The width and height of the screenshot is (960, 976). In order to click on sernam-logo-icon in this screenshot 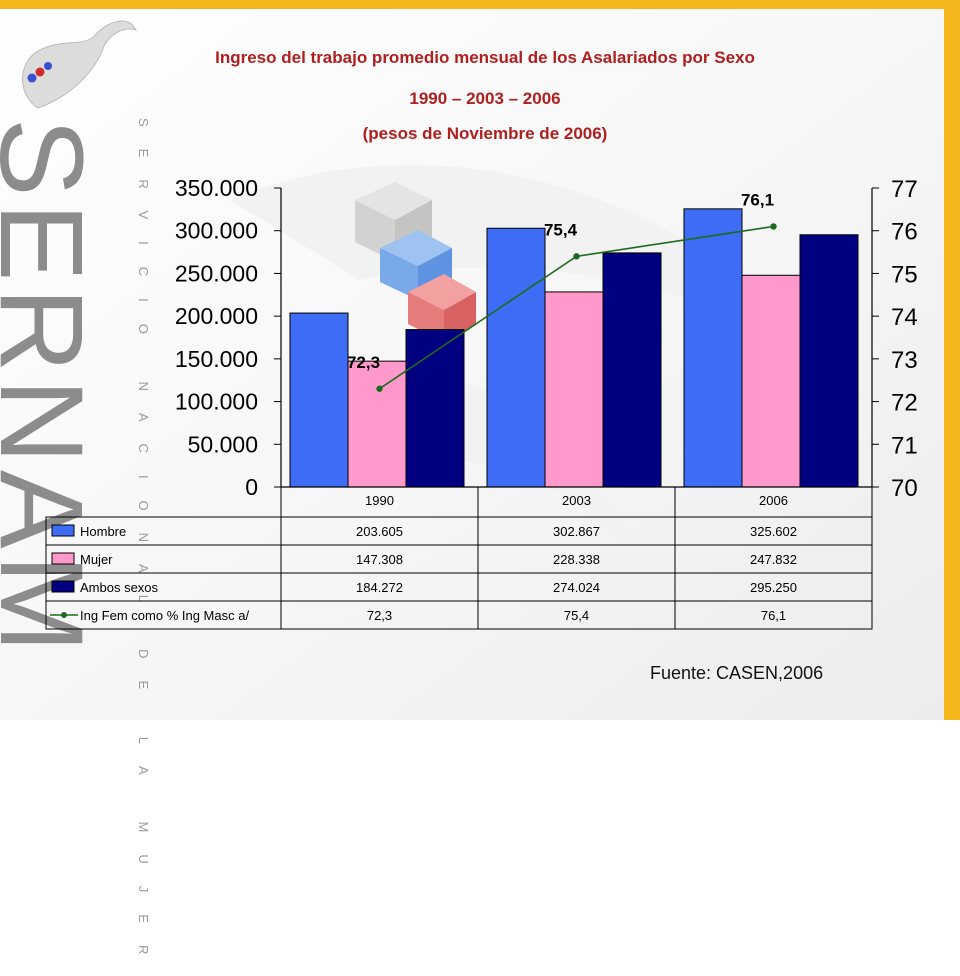, I will do `click(79, 64)`.